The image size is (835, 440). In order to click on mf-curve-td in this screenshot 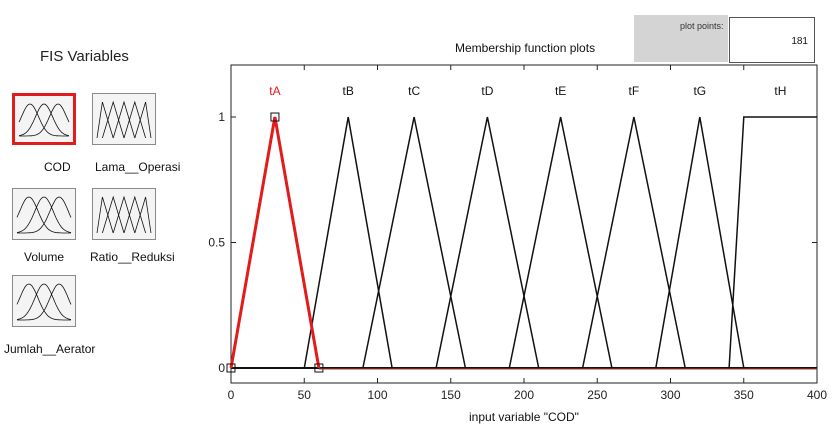, I will do `click(487, 242)`.